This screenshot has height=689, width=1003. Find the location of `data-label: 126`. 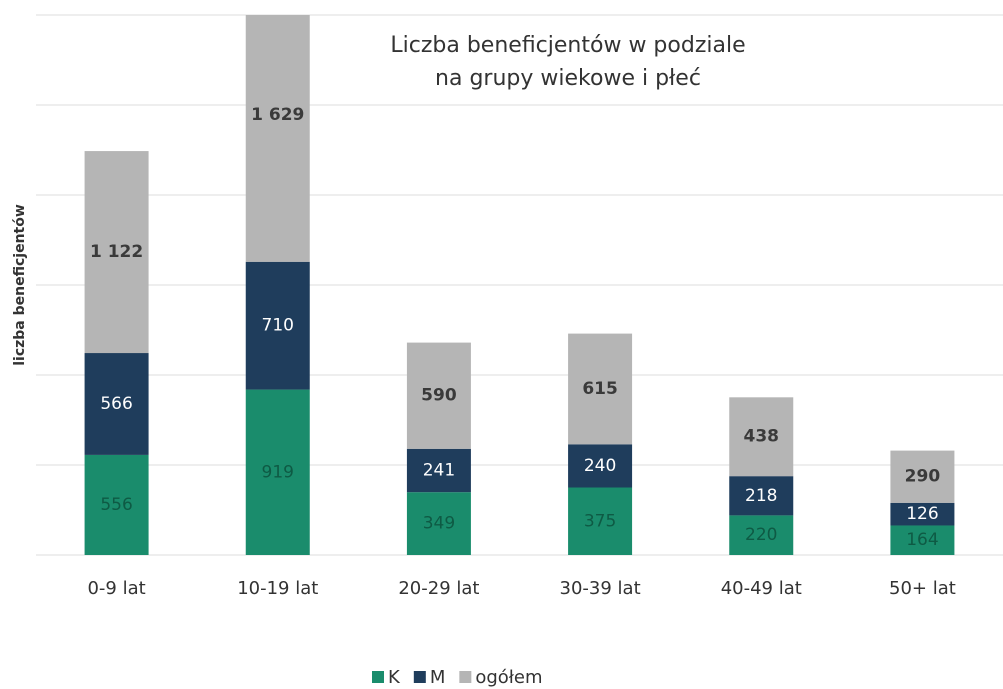

data-label: 126 is located at coordinates (922, 514).